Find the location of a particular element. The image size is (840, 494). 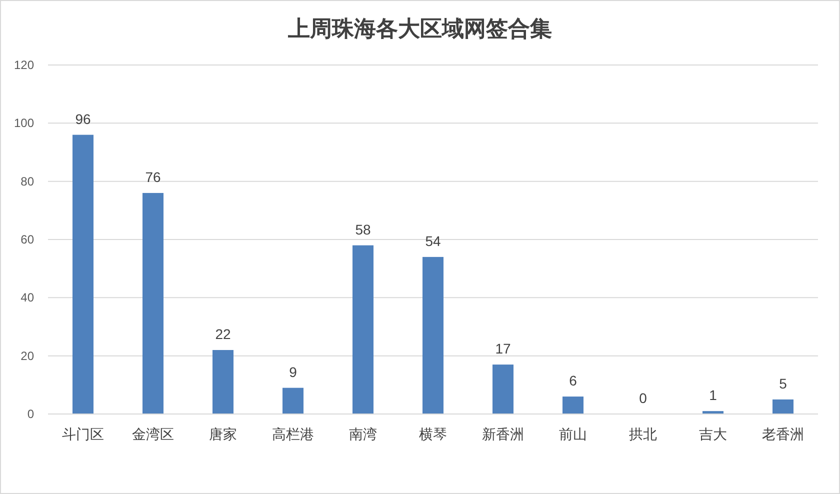

data-label: 6 is located at coordinates (573, 380).